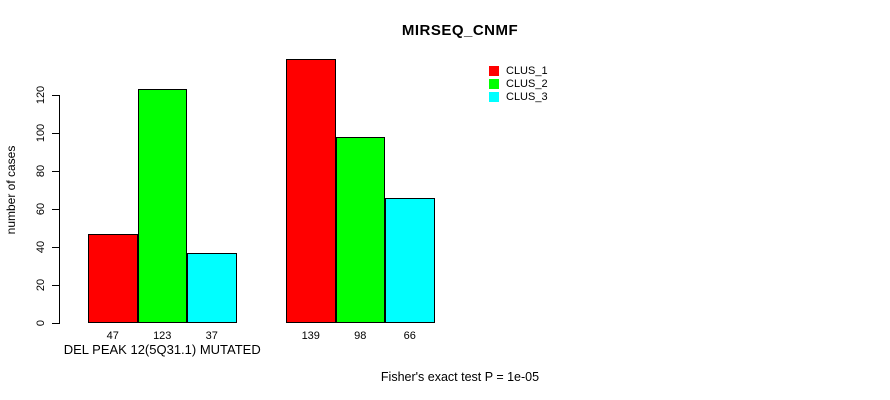 The image size is (890, 400). Describe the element at coordinates (162, 336) in the screenshot. I see `bar-value-label: 123` at that location.